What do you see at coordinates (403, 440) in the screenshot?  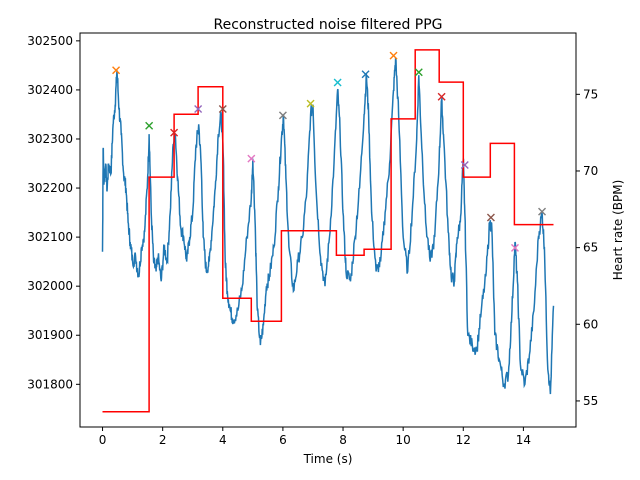 I see `x-tick-label: 10` at bounding box center [403, 440].